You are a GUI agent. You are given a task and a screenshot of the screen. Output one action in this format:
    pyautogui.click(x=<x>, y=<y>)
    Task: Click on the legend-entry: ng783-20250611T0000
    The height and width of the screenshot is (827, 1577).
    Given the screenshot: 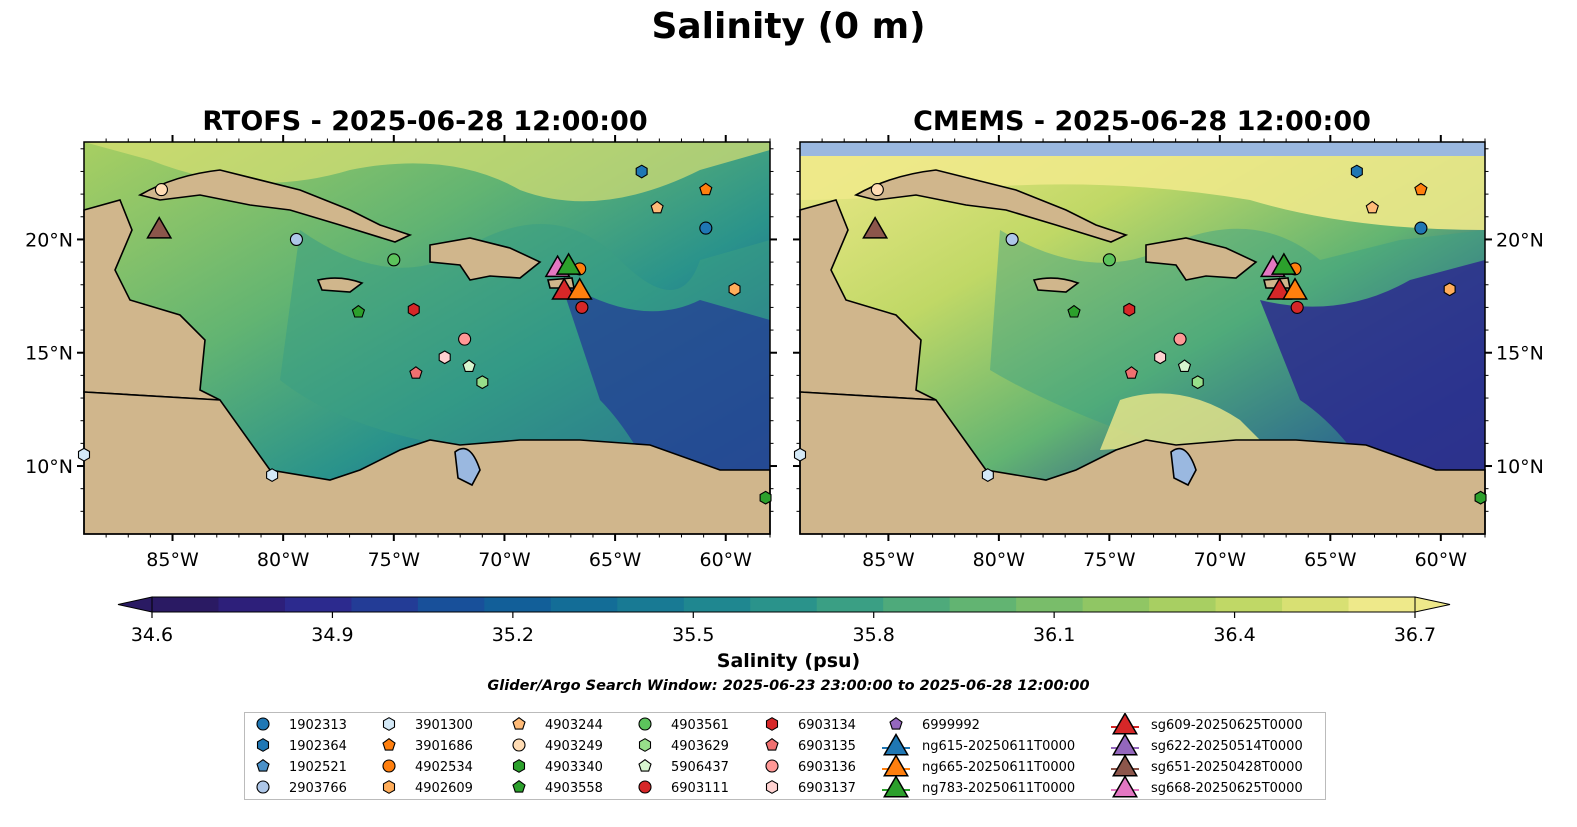 What is the action you would take?
    pyautogui.click(x=978, y=786)
    